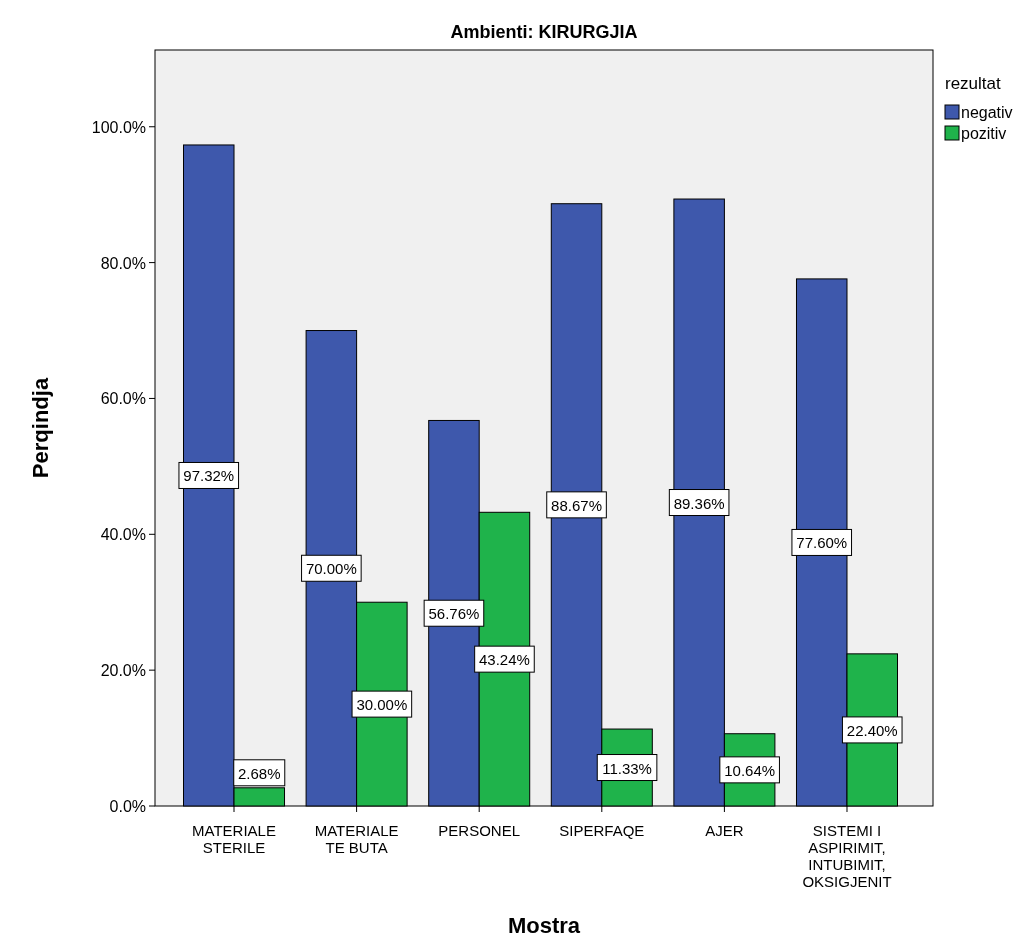  What do you see at coordinates (750, 770) in the screenshot?
I see `data-label: 10.64%` at bounding box center [750, 770].